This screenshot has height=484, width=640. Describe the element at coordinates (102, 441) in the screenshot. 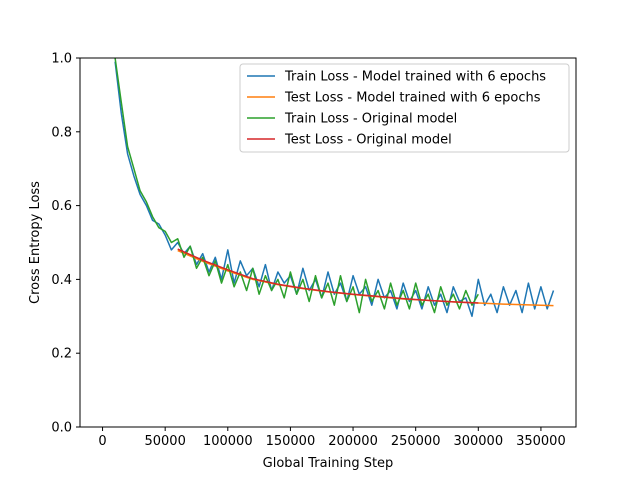

I see `x-tick-label: 0` at that location.